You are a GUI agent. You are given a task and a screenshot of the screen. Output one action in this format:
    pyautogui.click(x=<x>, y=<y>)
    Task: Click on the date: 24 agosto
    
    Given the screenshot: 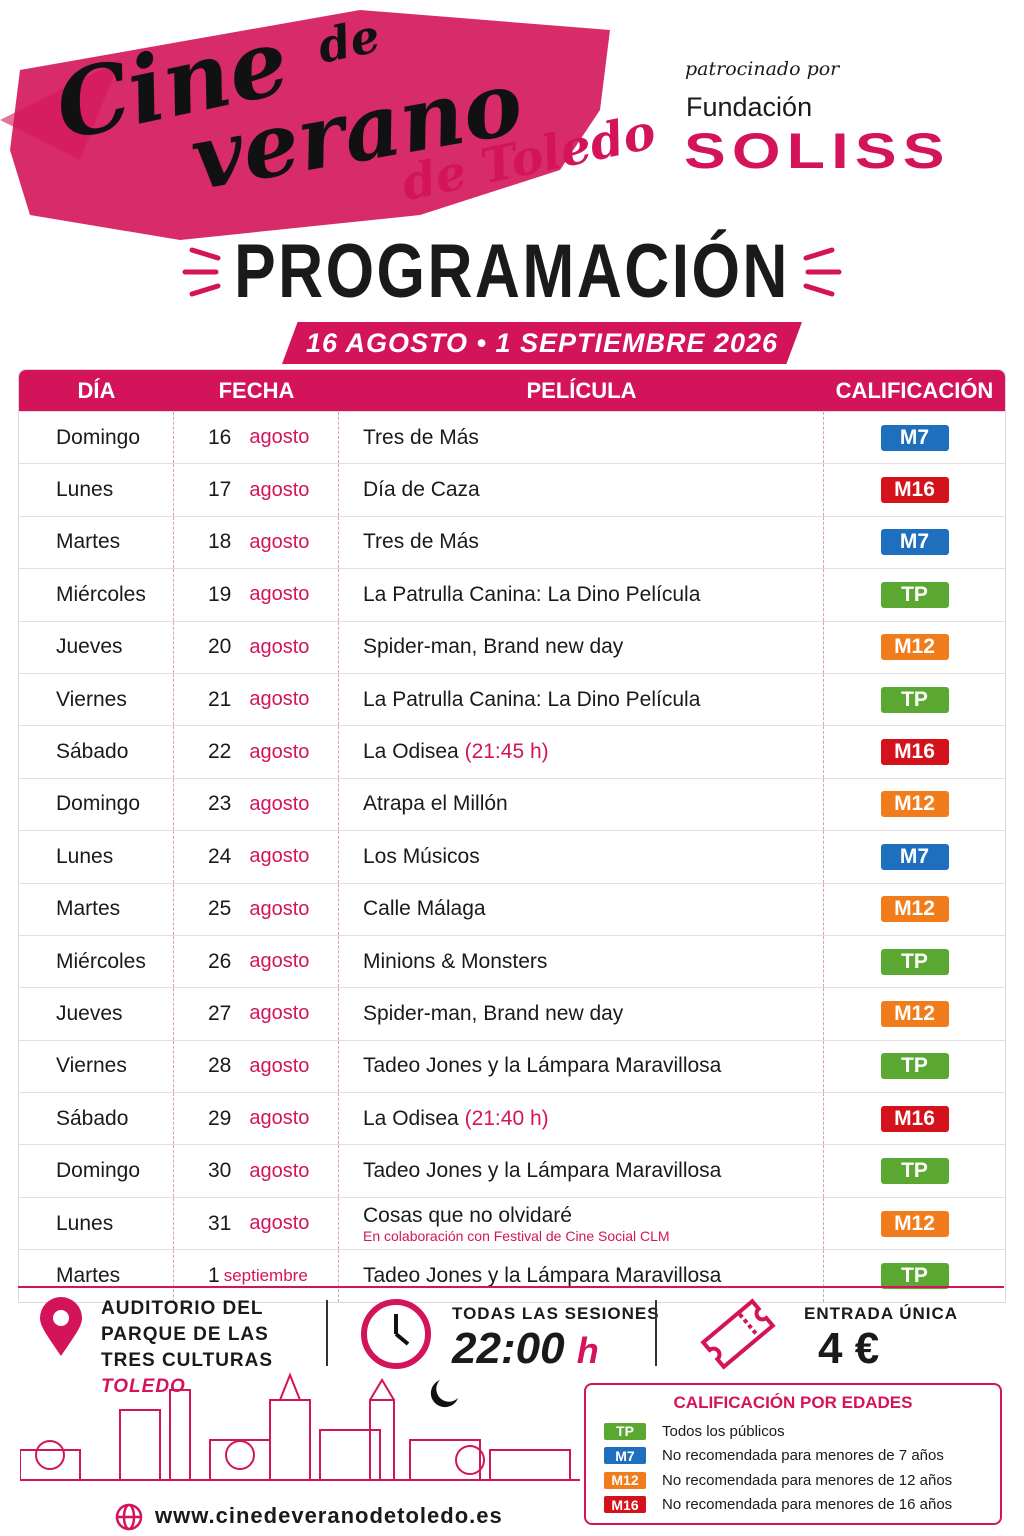 What is the action you would take?
    pyautogui.click(x=256, y=857)
    